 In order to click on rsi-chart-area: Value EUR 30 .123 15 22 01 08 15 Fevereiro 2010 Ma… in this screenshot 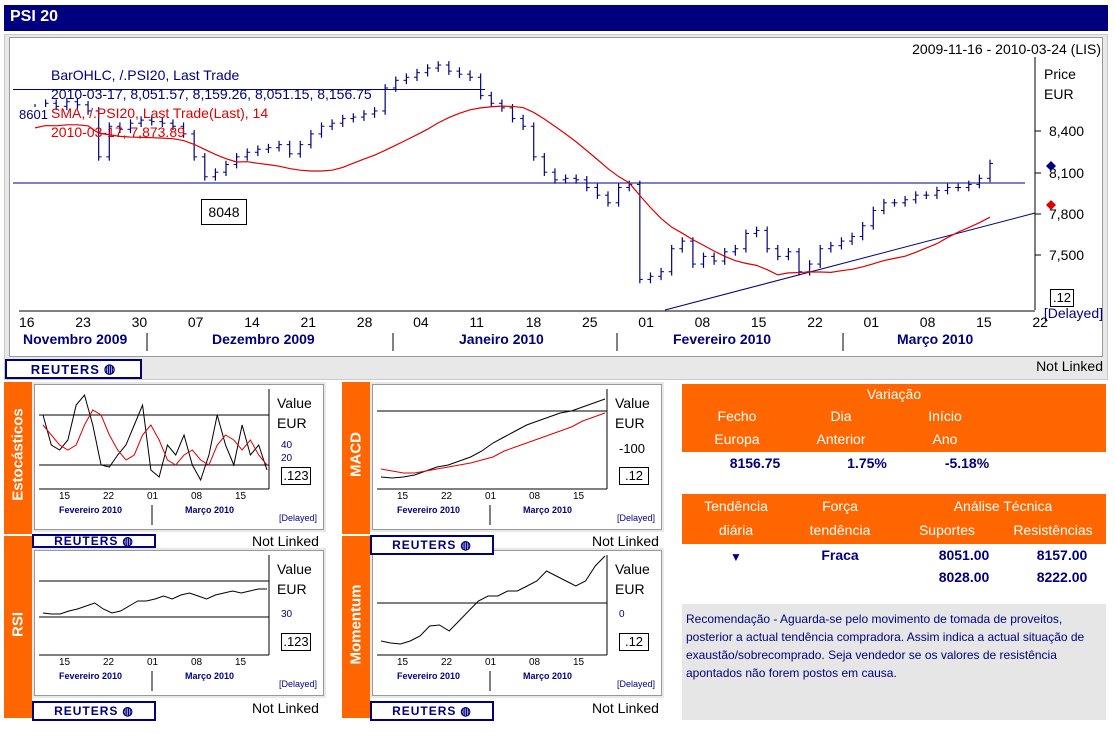, I will do `click(179, 623)`.